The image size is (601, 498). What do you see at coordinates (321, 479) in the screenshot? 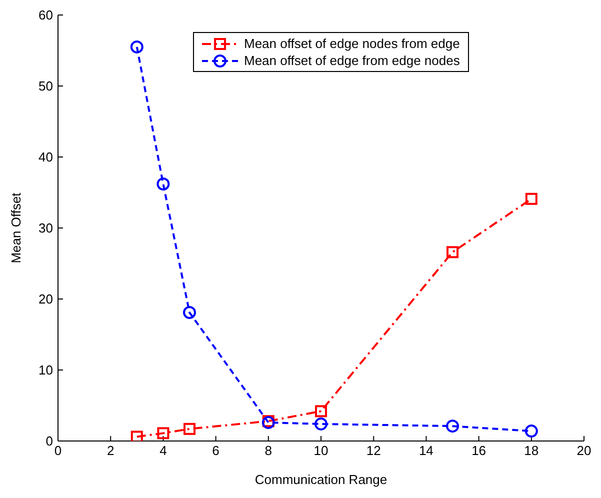
I see `x-axis-title: Communication Range` at bounding box center [321, 479].